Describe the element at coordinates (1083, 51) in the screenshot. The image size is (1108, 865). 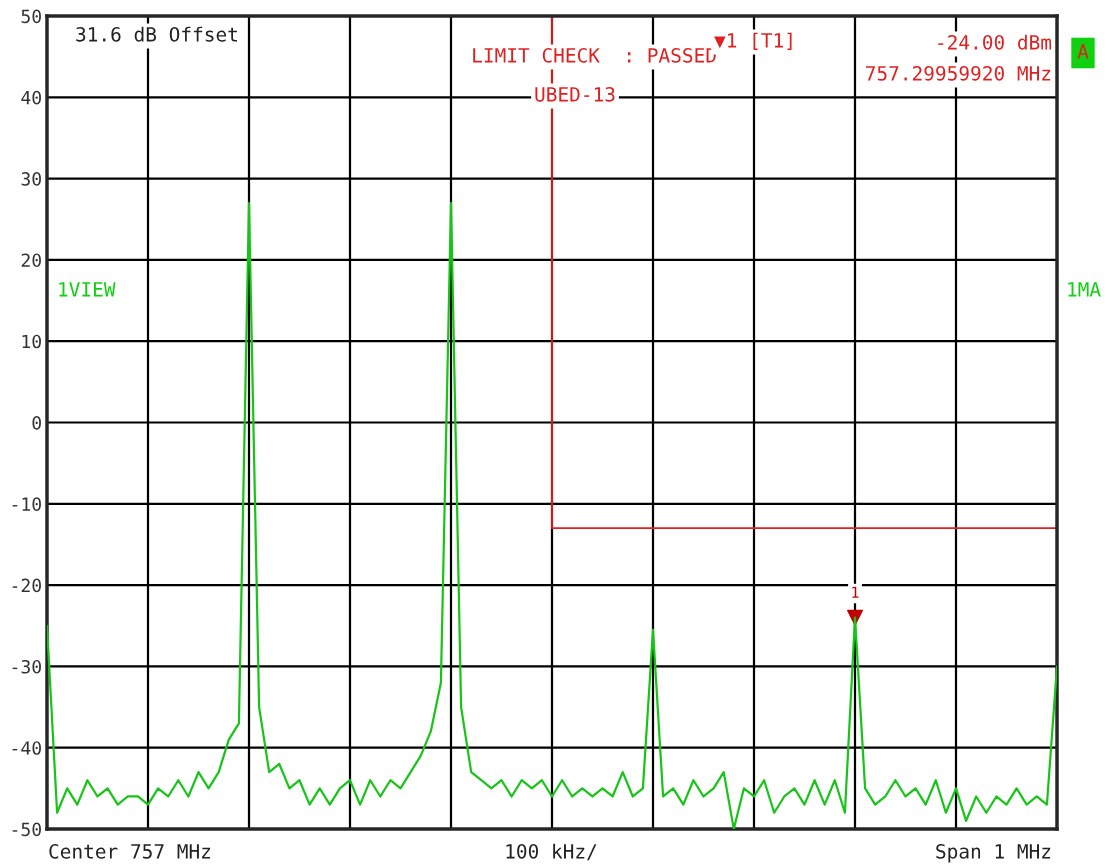
I see `text: A` at that location.